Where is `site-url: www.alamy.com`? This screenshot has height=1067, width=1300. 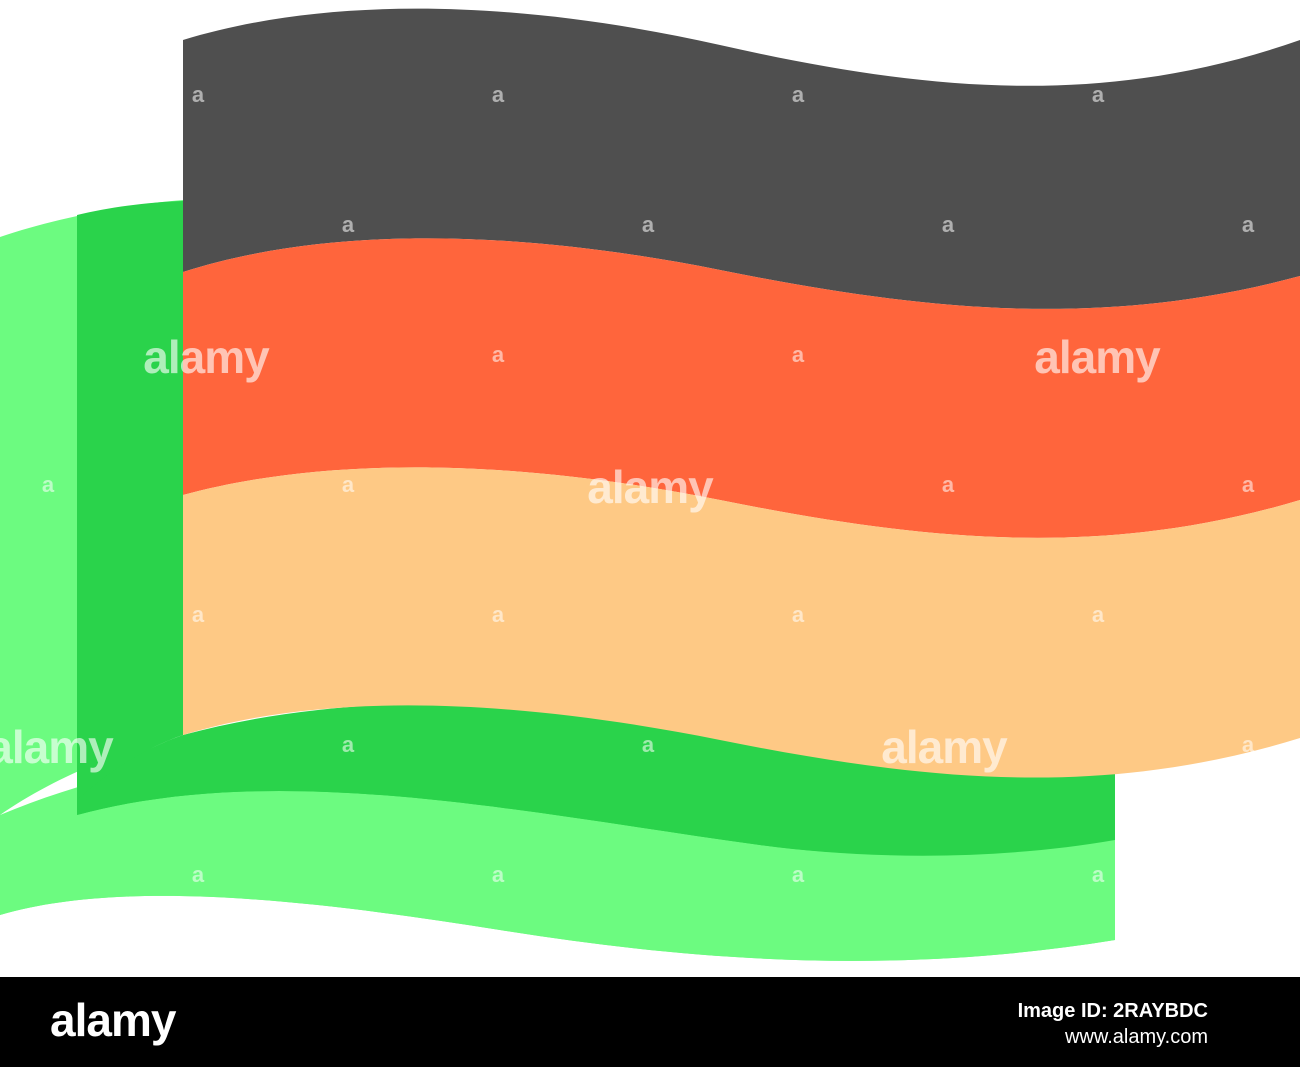
site-url: www.alamy.com is located at coordinates (1136, 1037).